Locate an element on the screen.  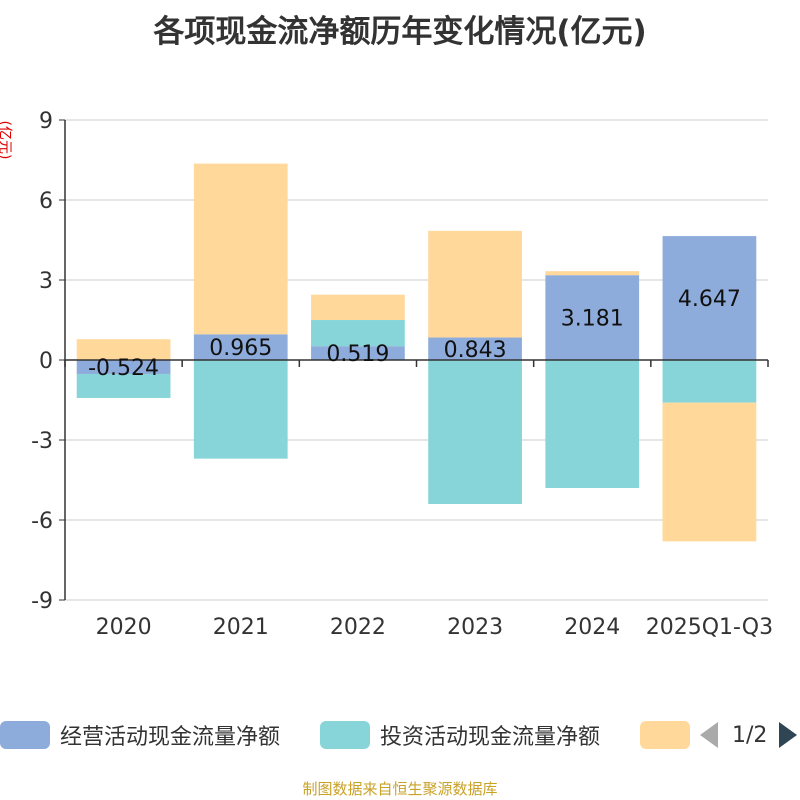
legend-pager: 1/2 is located at coordinates (749, 735).